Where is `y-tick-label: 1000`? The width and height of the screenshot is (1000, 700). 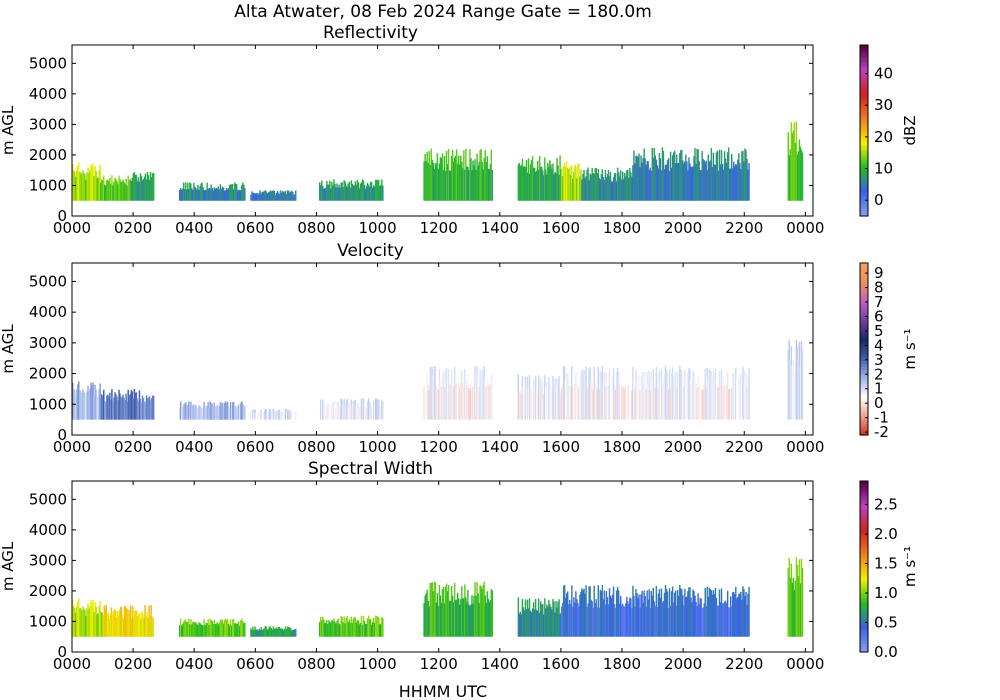
y-tick-label: 1000 is located at coordinates (48, 404).